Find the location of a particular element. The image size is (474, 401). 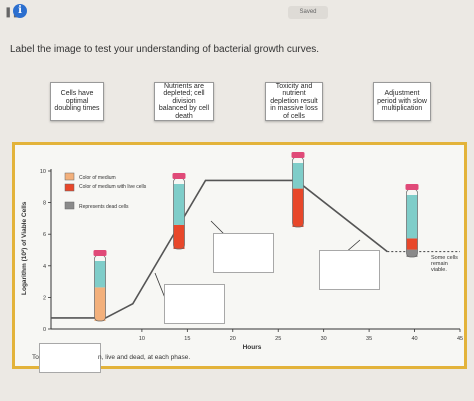

bottom-text-left: To is located at coordinates (35, 357).